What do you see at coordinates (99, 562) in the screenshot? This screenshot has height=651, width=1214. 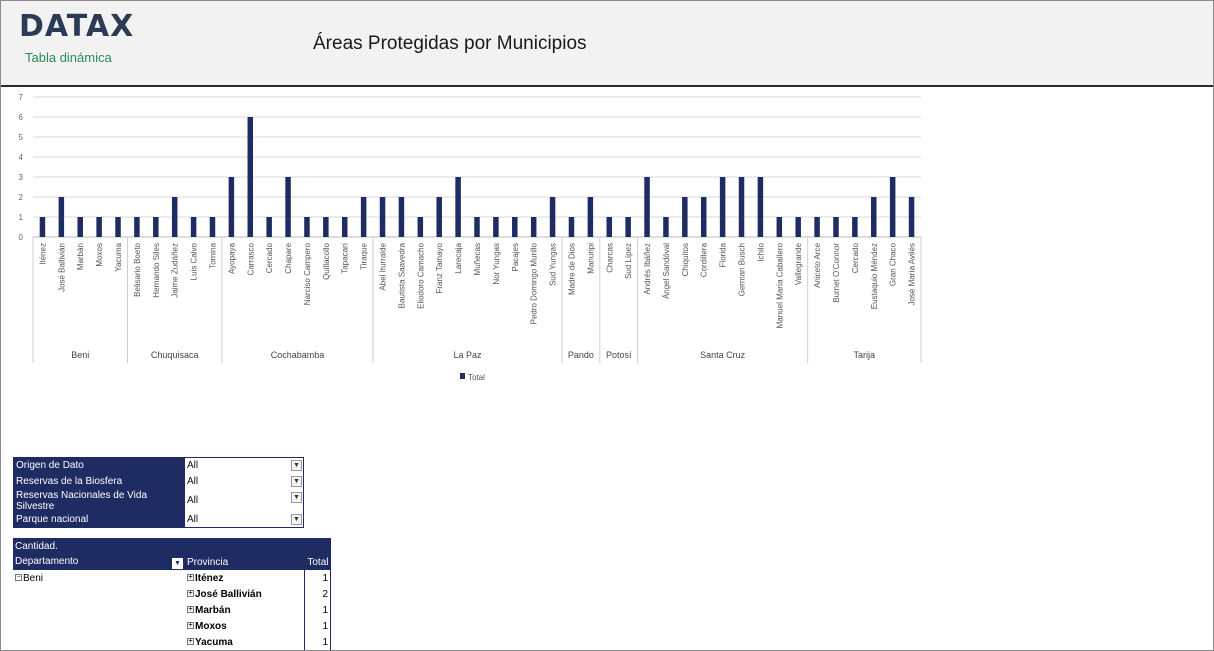 I see `pivot-header-departamento: Departamento ▼` at bounding box center [99, 562].